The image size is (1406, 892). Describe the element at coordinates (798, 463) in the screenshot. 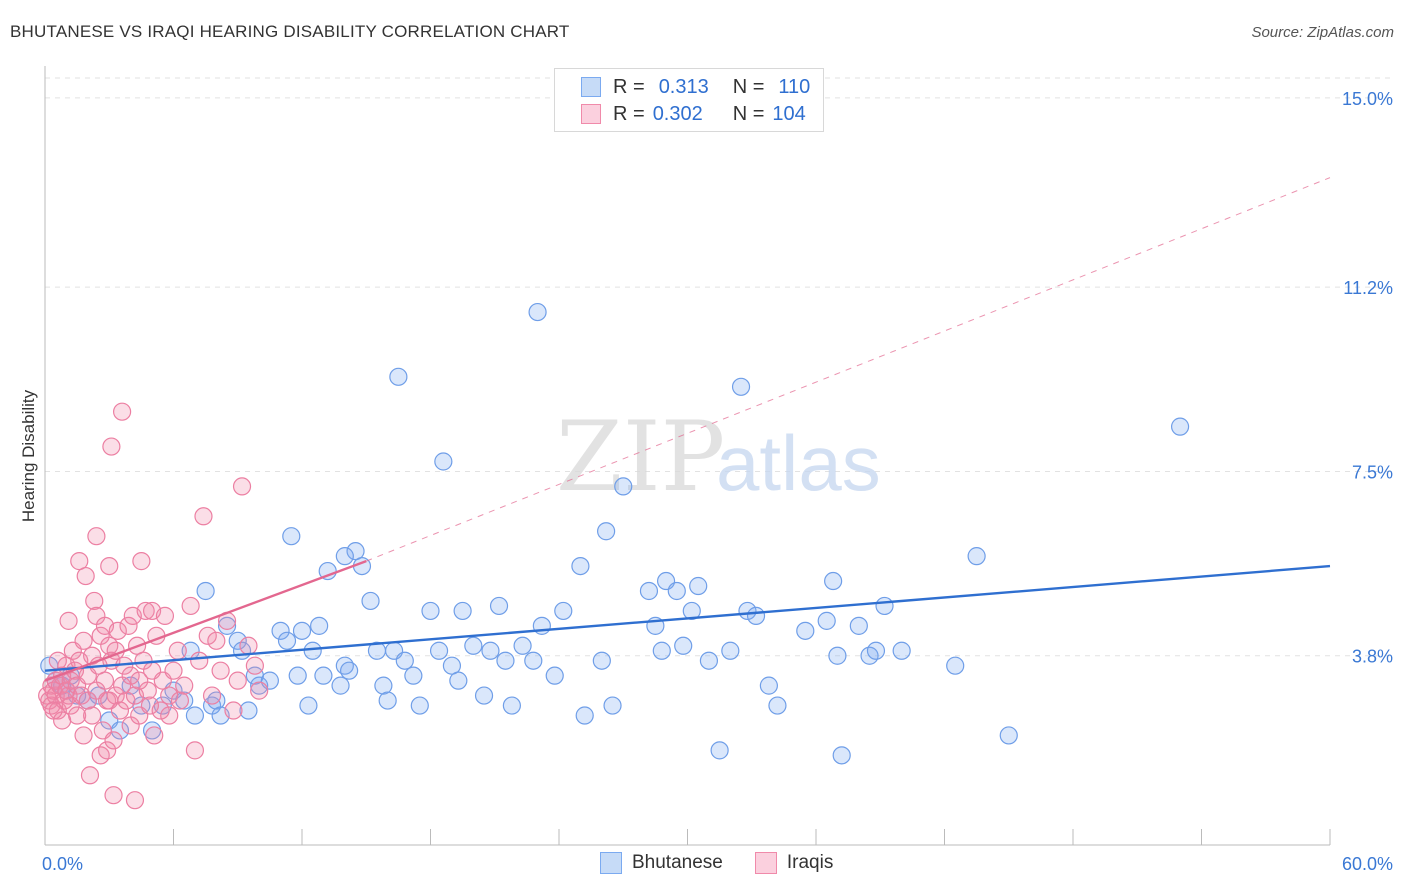

I see `watermark-atlas: atlas` at that location.